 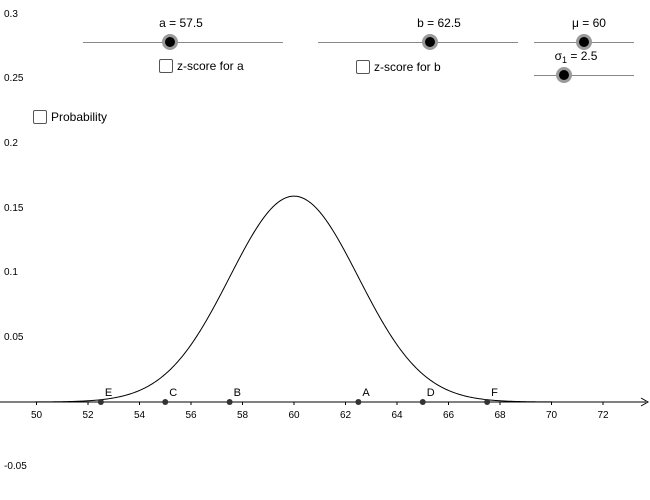 What do you see at coordinates (582, 56) in the screenshot?
I see `sigma-value-text: = 2.5` at bounding box center [582, 56].